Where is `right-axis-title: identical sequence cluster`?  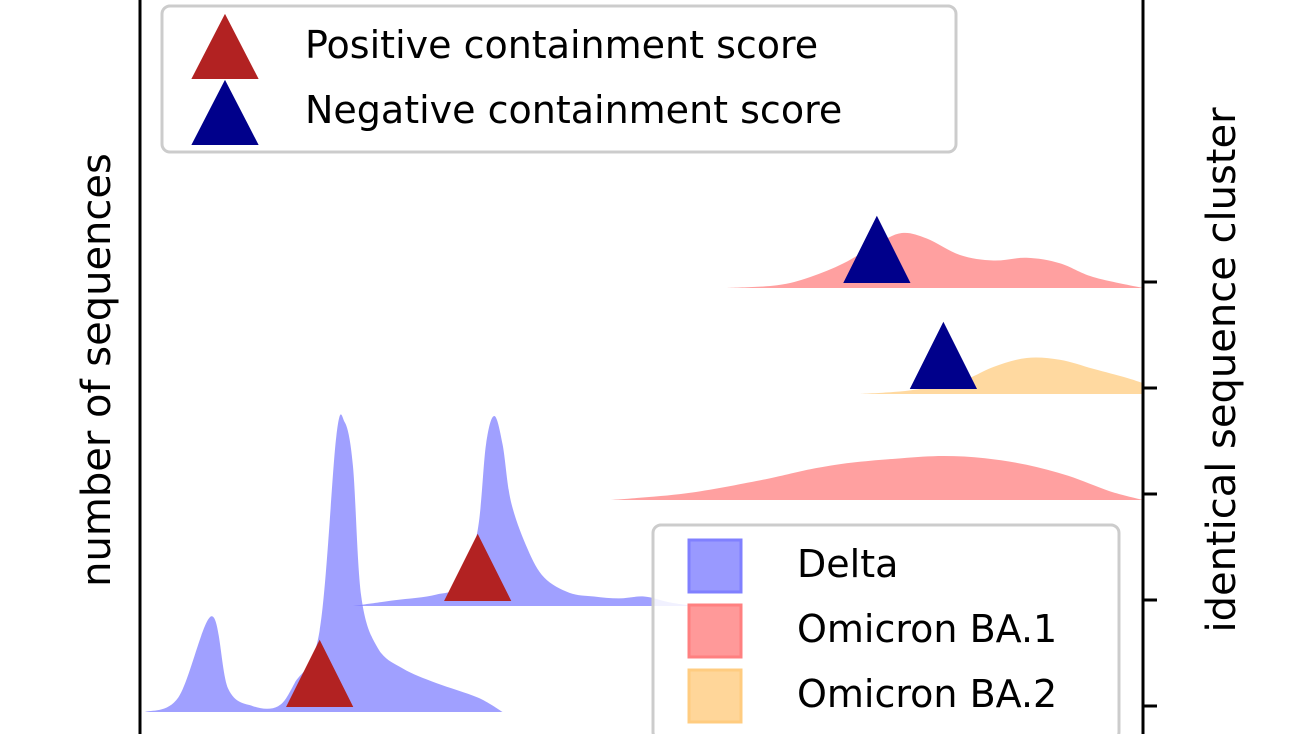 right-axis-title: identical sequence cluster is located at coordinates (1222, 370).